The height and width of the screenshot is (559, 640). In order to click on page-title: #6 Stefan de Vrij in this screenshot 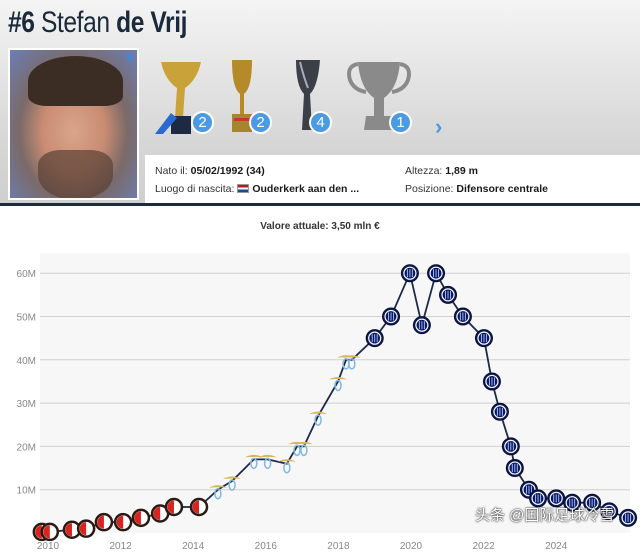, I will do `click(97, 23)`.